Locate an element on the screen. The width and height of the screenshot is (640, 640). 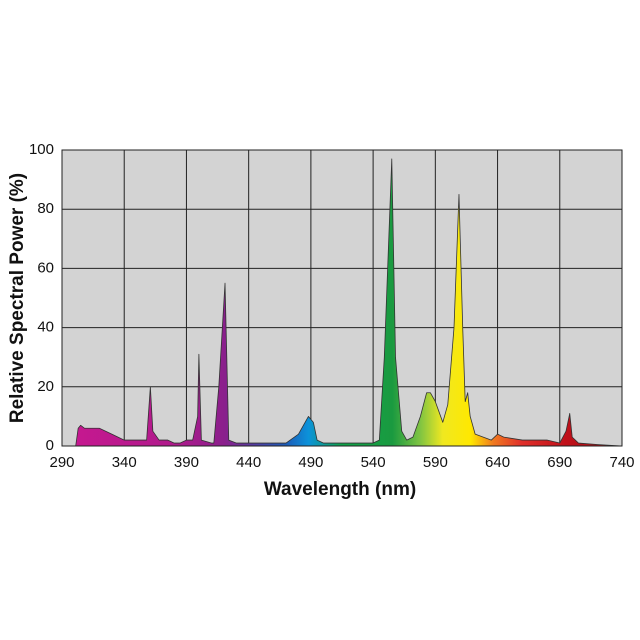
y-tick-label: 60 is located at coordinates (45, 267).